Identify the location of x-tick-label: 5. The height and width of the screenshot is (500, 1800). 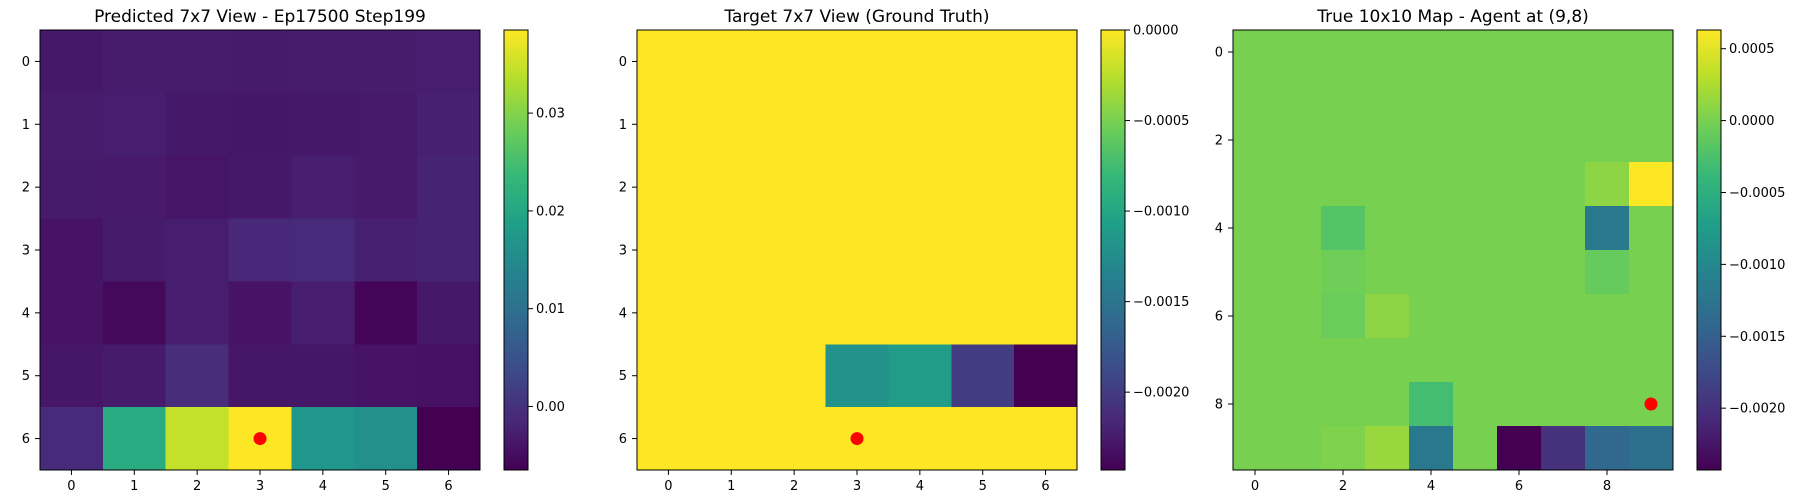
(386, 486).